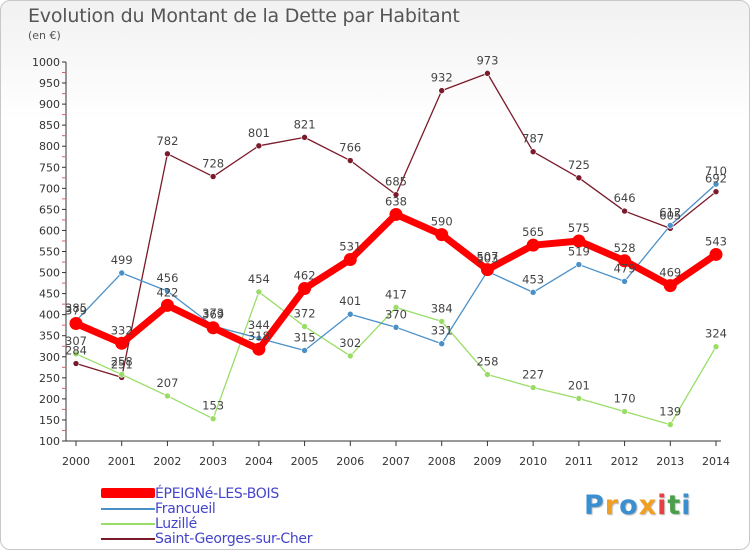  I want to click on y-tick-label: 100, so click(49, 441).